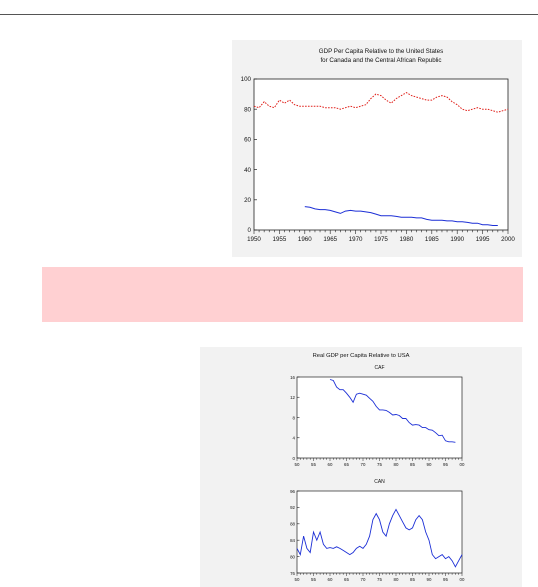 This screenshot has width=538, height=587. What do you see at coordinates (292, 397) in the screenshot?
I see `y-tick-label: 12` at bounding box center [292, 397].